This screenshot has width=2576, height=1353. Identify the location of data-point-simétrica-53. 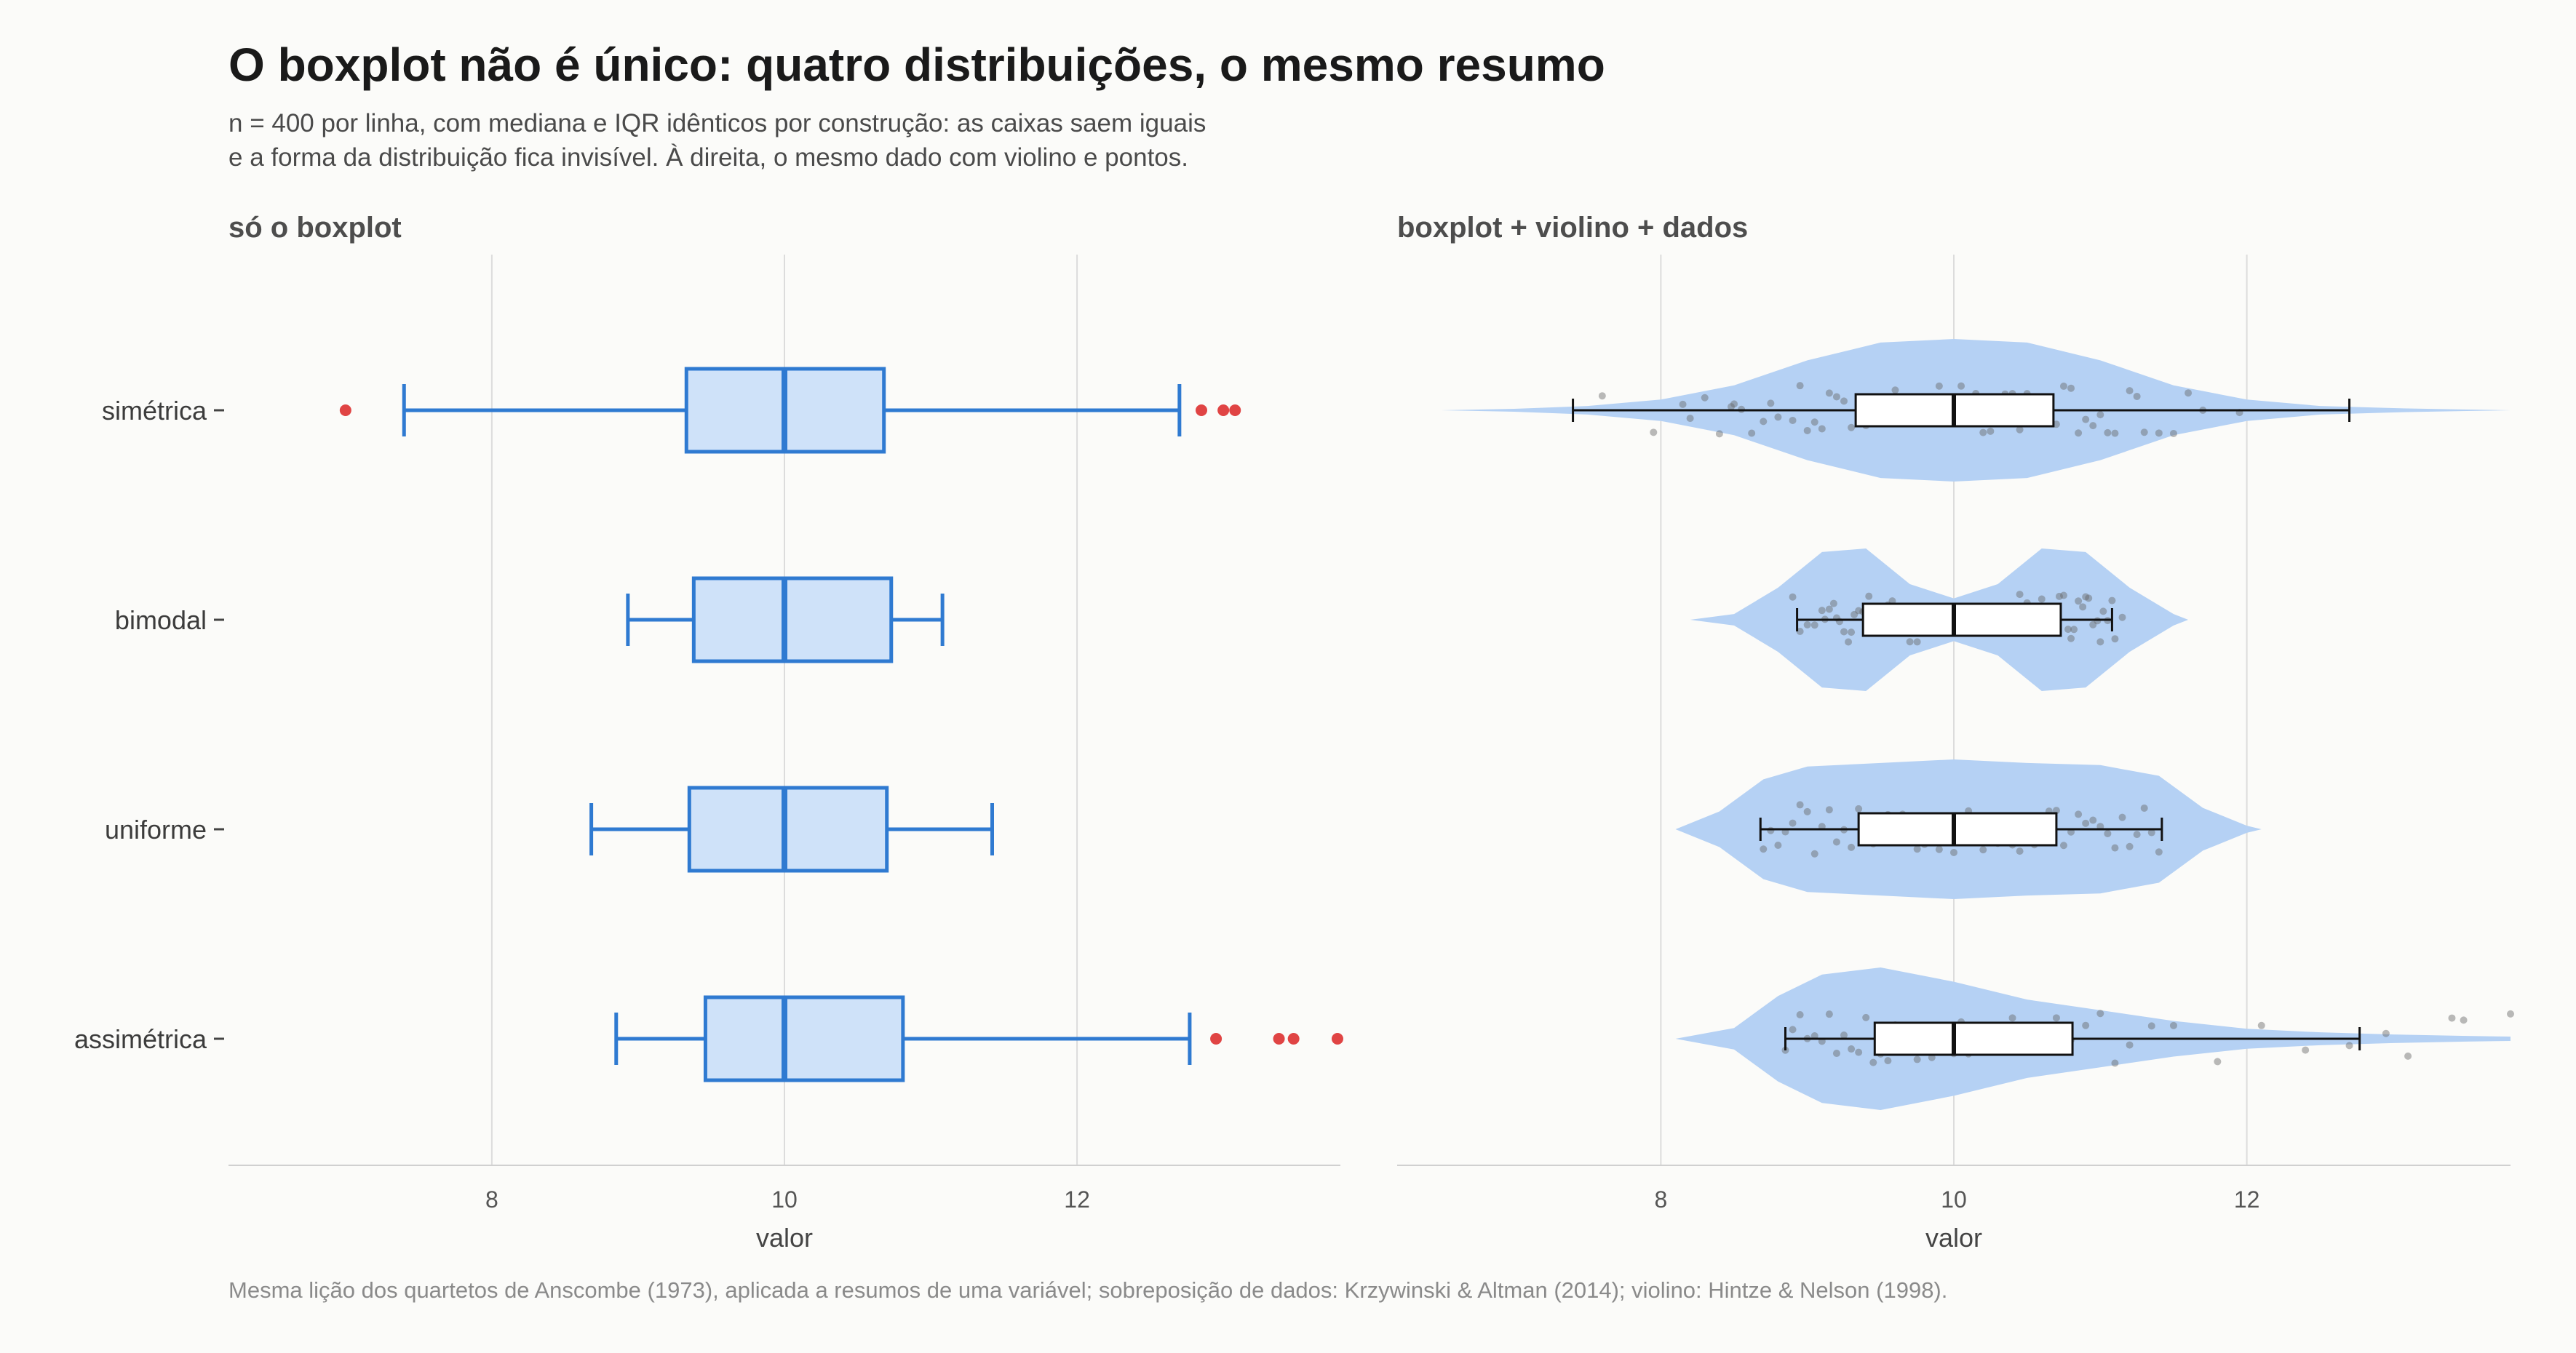
(2086, 419).